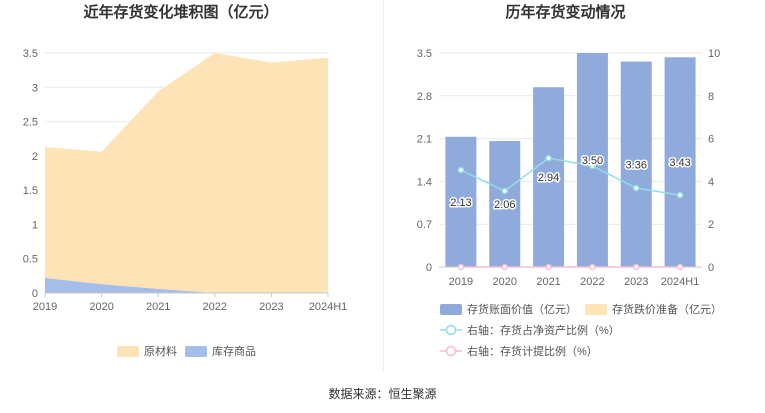 Image resolution: width=765 pixels, height=413 pixels. I want to click on finished-goods-area, so click(186, 285).